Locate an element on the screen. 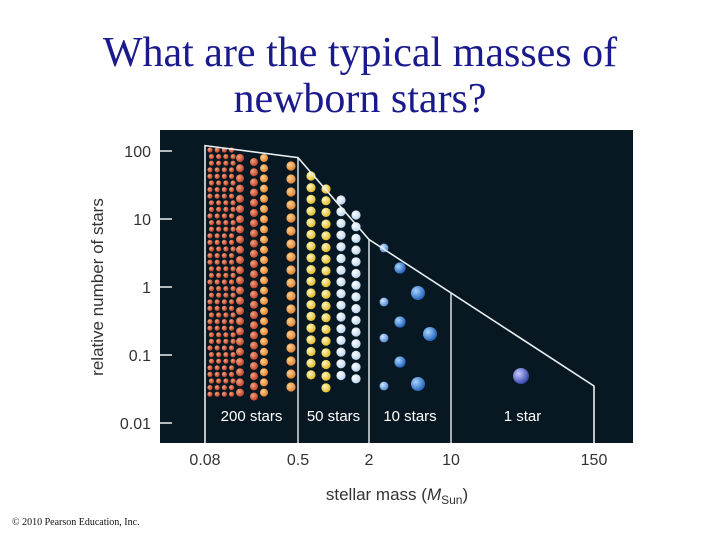 The width and height of the screenshot is (720, 540). x-tick-label: 150 is located at coordinates (594, 460).